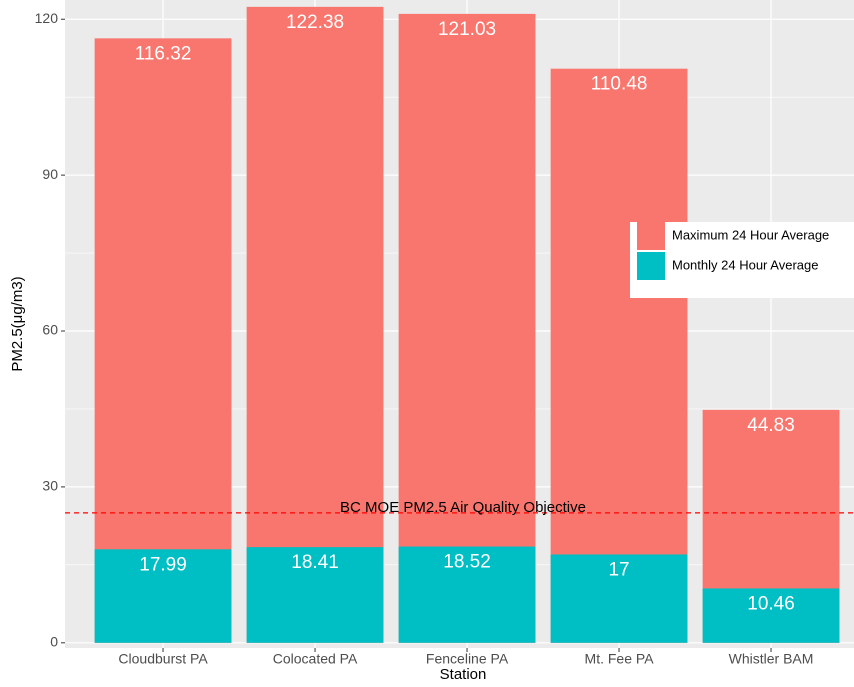  I want to click on y-tick-label: 90, so click(50, 174).